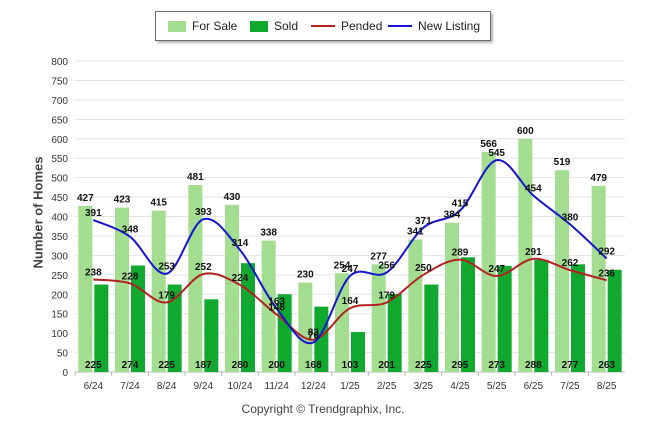 This screenshot has height=439, width=646. I want to click on copyright-text: Copyright © Trendgraphix, Inc., so click(323, 409).